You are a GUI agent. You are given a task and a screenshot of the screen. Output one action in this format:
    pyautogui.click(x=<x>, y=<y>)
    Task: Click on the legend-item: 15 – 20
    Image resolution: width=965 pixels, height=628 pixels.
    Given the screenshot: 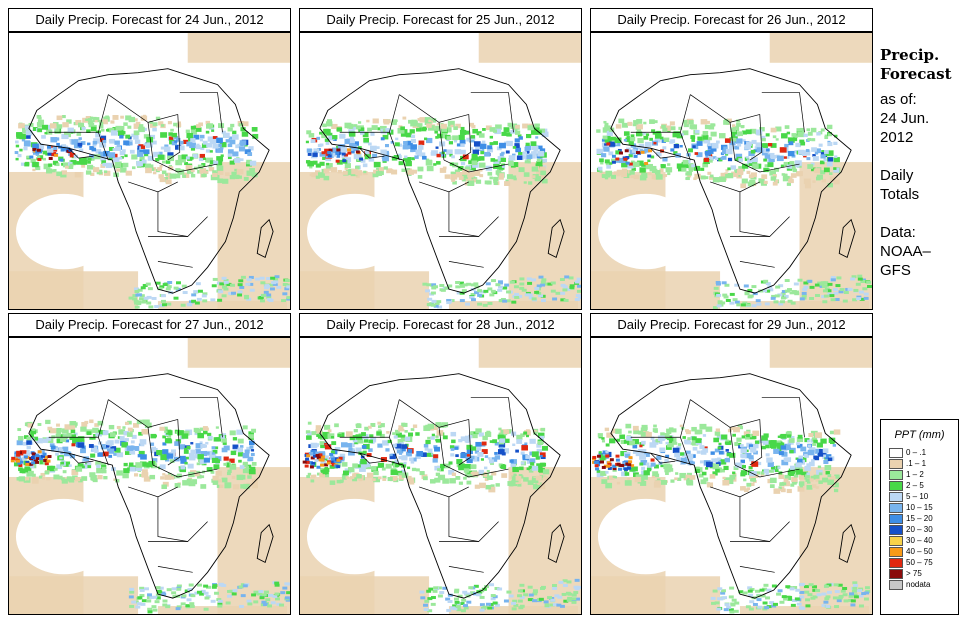 What is the action you would take?
    pyautogui.click(x=923, y=518)
    